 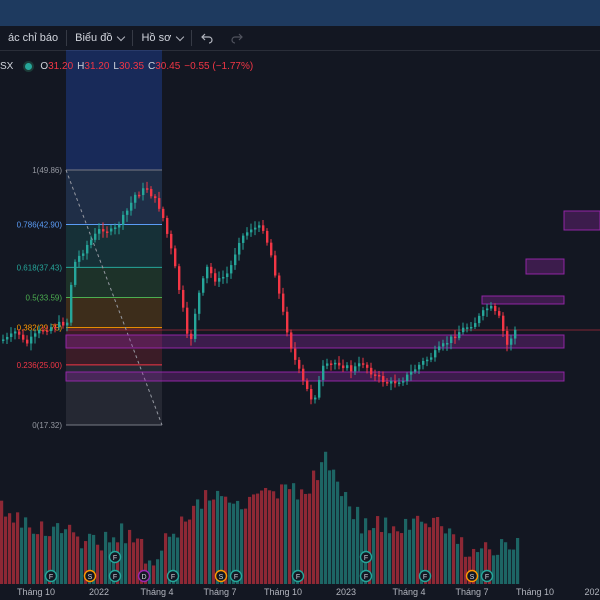 What do you see at coordinates (7, 66) in the screenshot?
I see `symbol-ticker: SX` at bounding box center [7, 66].